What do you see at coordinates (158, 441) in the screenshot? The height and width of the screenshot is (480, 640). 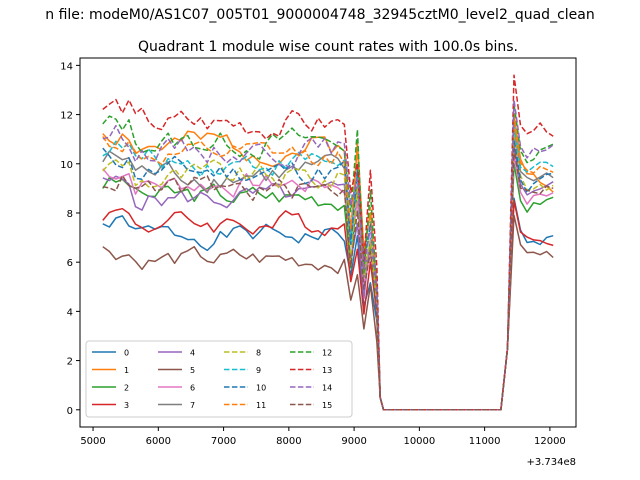 I see `x-tick-label: 6000` at bounding box center [158, 441].